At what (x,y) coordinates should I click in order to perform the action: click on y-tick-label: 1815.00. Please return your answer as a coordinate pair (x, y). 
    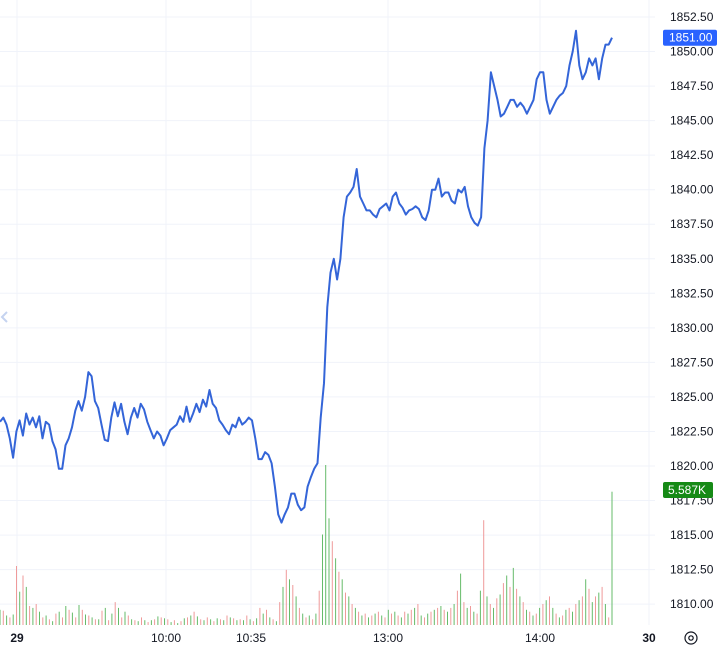
    Looking at the image, I should click on (692, 535).